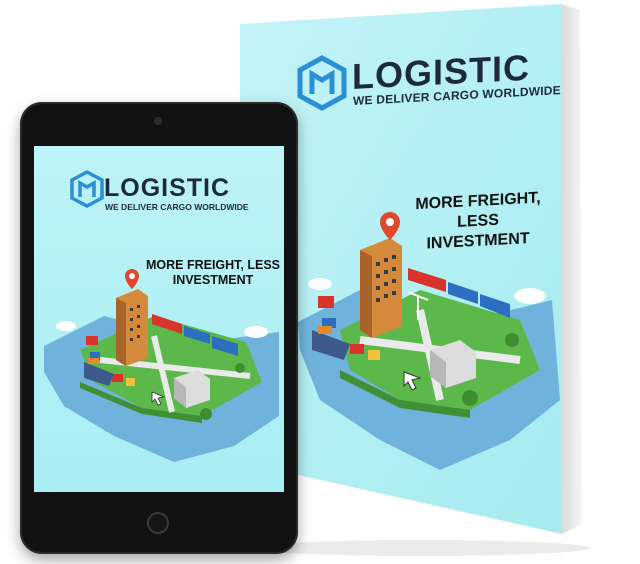 The image size is (640, 564). What do you see at coordinates (167, 188) in the screenshot?
I see `tablet-brand-title: LOGISTIC` at bounding box center [167, 188].